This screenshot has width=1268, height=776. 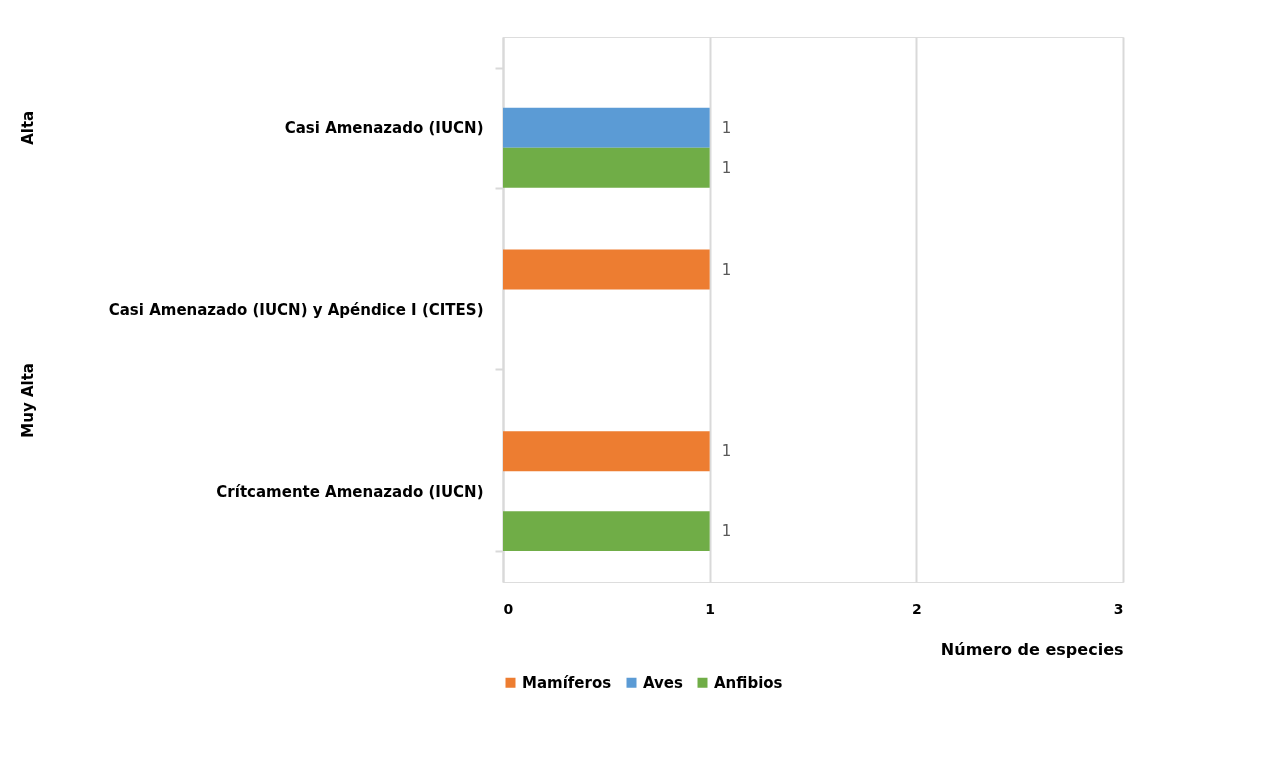 I want to click on y-tick-label: Crítcamente Amenazado (IUCN), so click(x=350, y=491).